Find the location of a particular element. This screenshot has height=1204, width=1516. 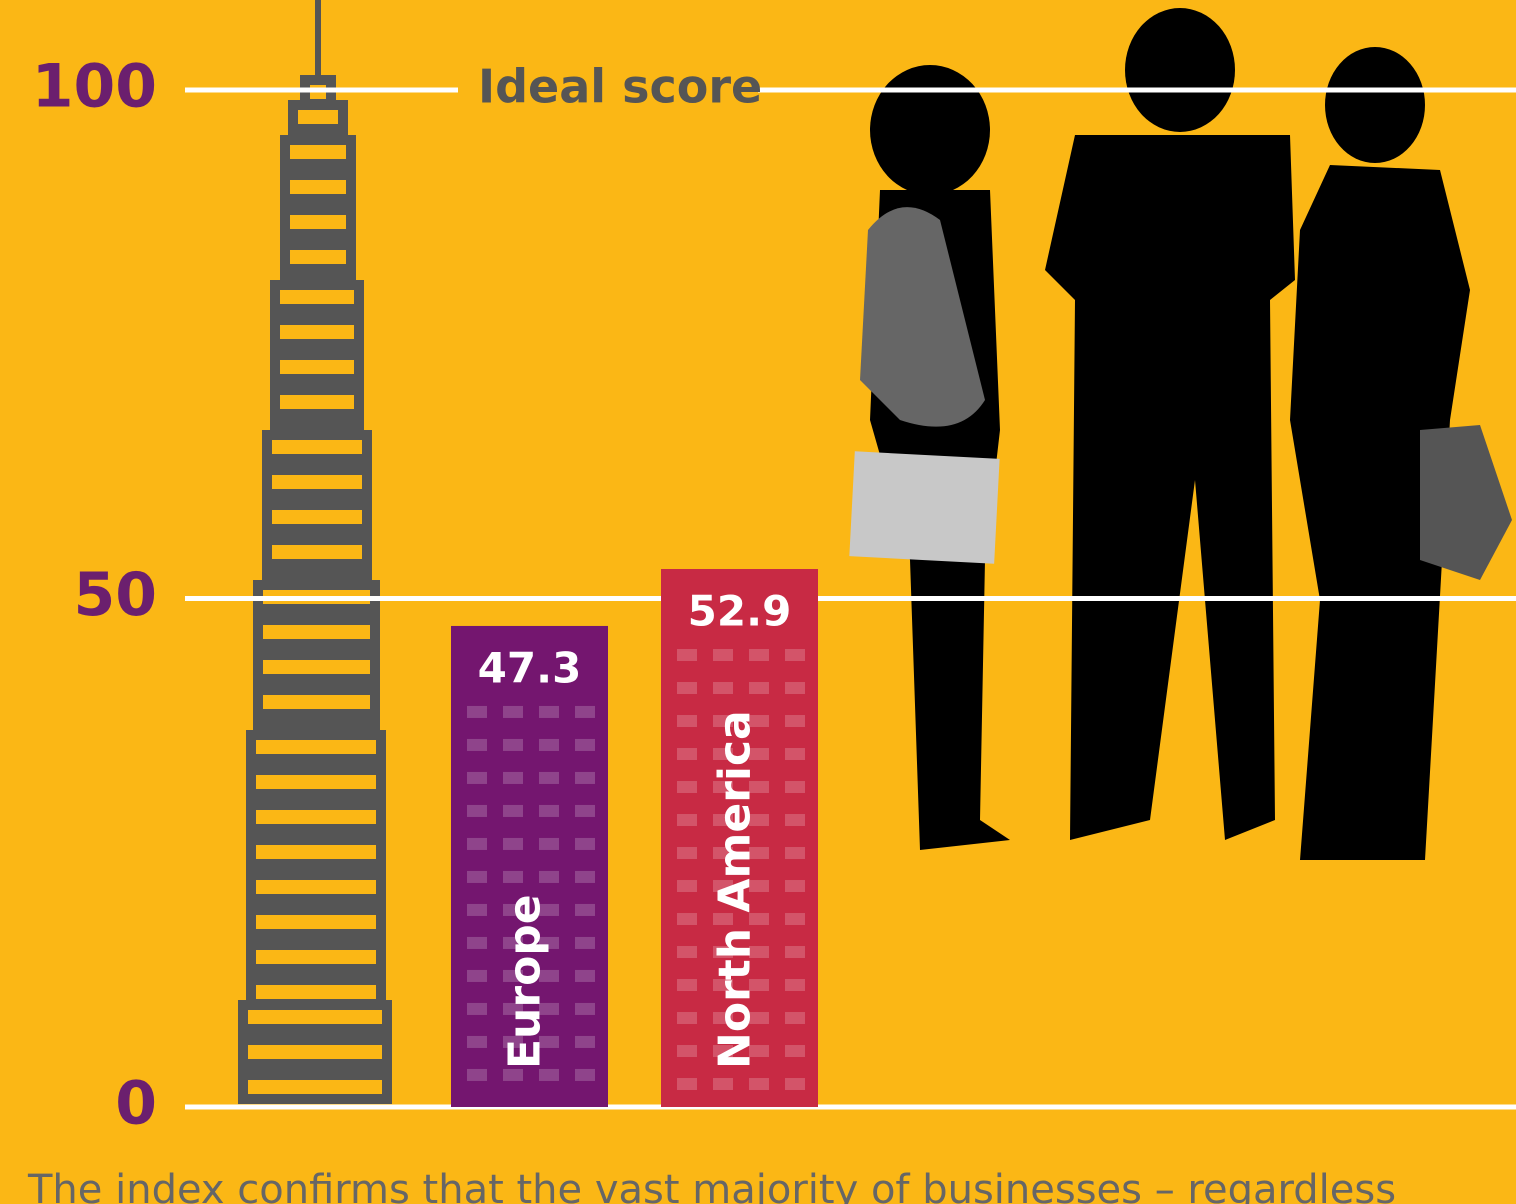

bar is located at coordinates (529, 866).